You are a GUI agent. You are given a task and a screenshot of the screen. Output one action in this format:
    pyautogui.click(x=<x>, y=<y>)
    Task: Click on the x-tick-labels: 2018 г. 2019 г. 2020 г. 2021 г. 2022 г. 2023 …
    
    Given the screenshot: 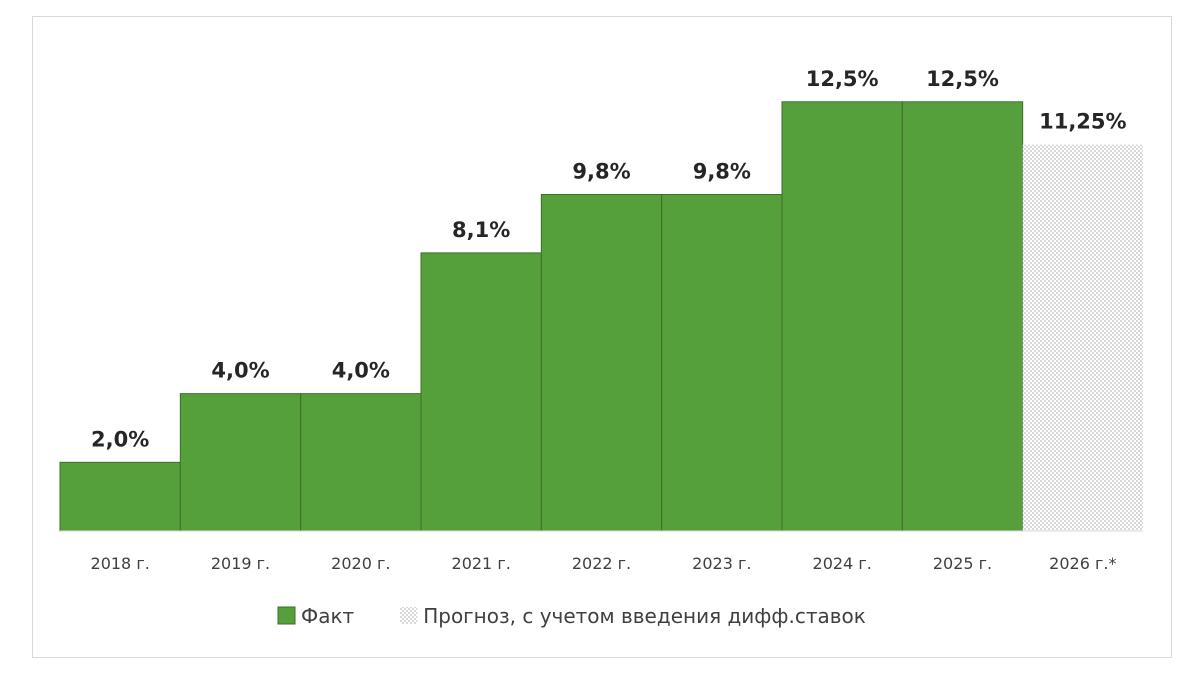 What is the action you would take?
    pyautogui.click(x=604, y=563)
    